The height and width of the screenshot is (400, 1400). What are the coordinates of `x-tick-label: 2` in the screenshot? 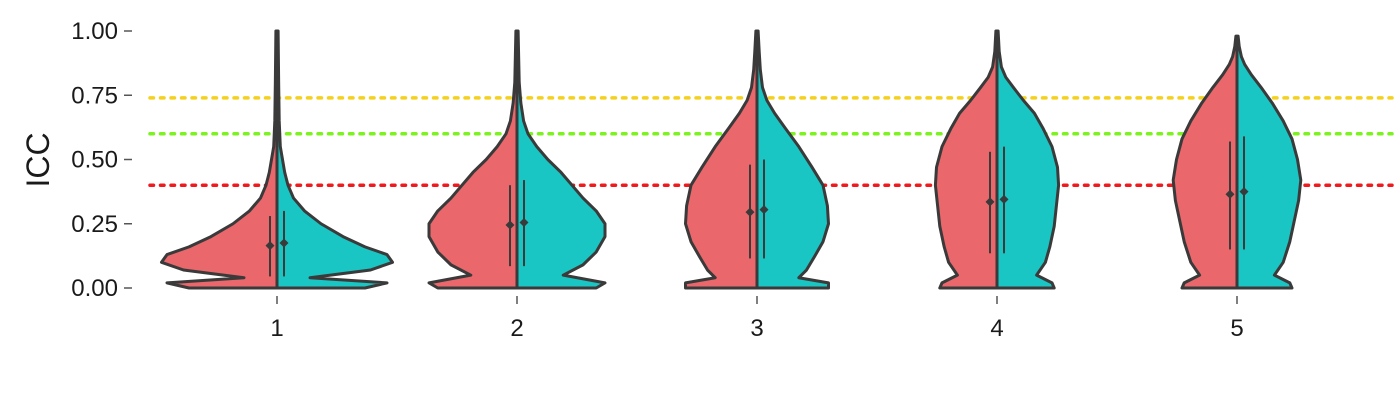 It's located at (516, 328).